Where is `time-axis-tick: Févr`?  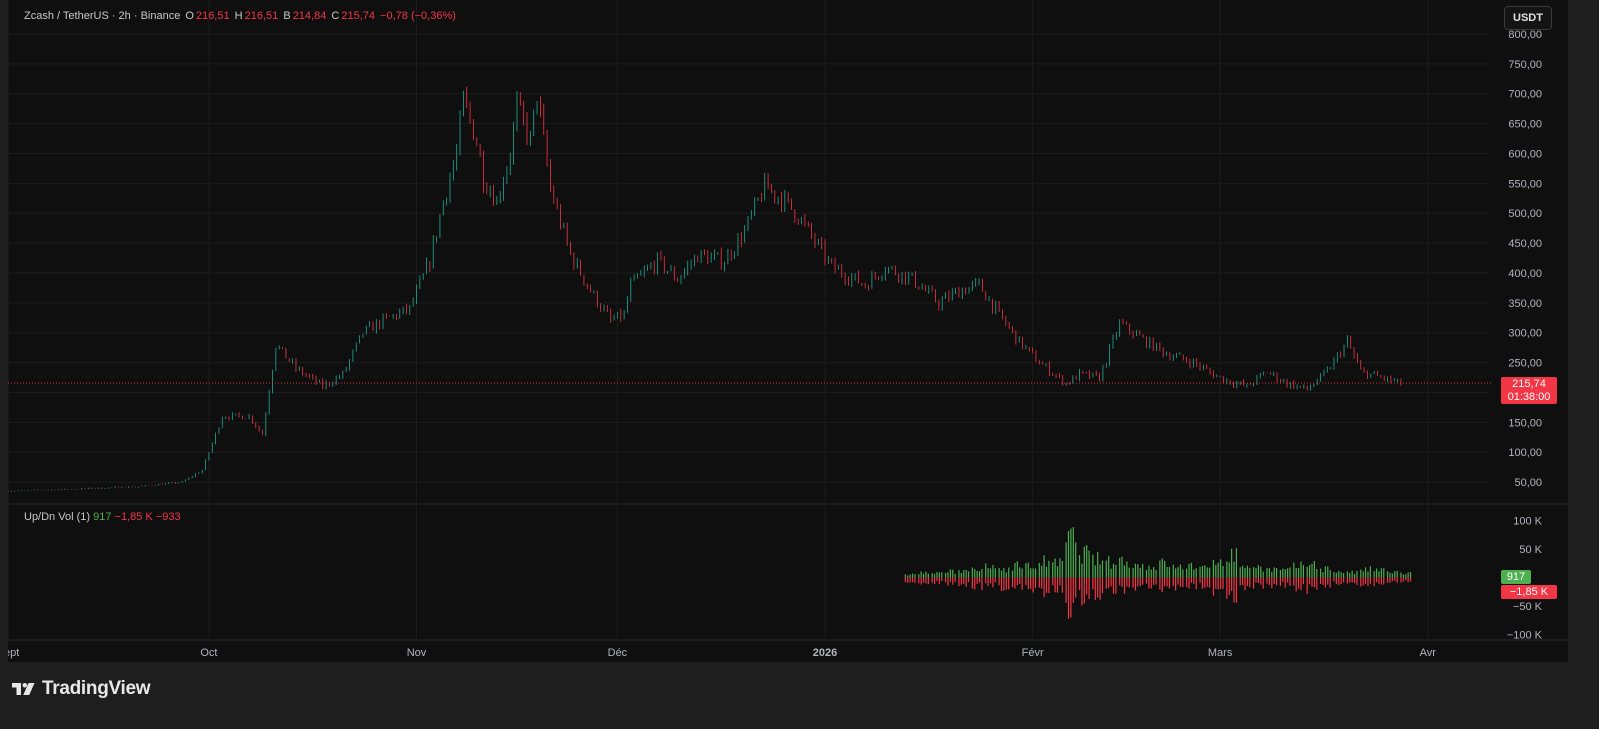 time-axis-tick: Févr is located at coordinates (1033, 653).